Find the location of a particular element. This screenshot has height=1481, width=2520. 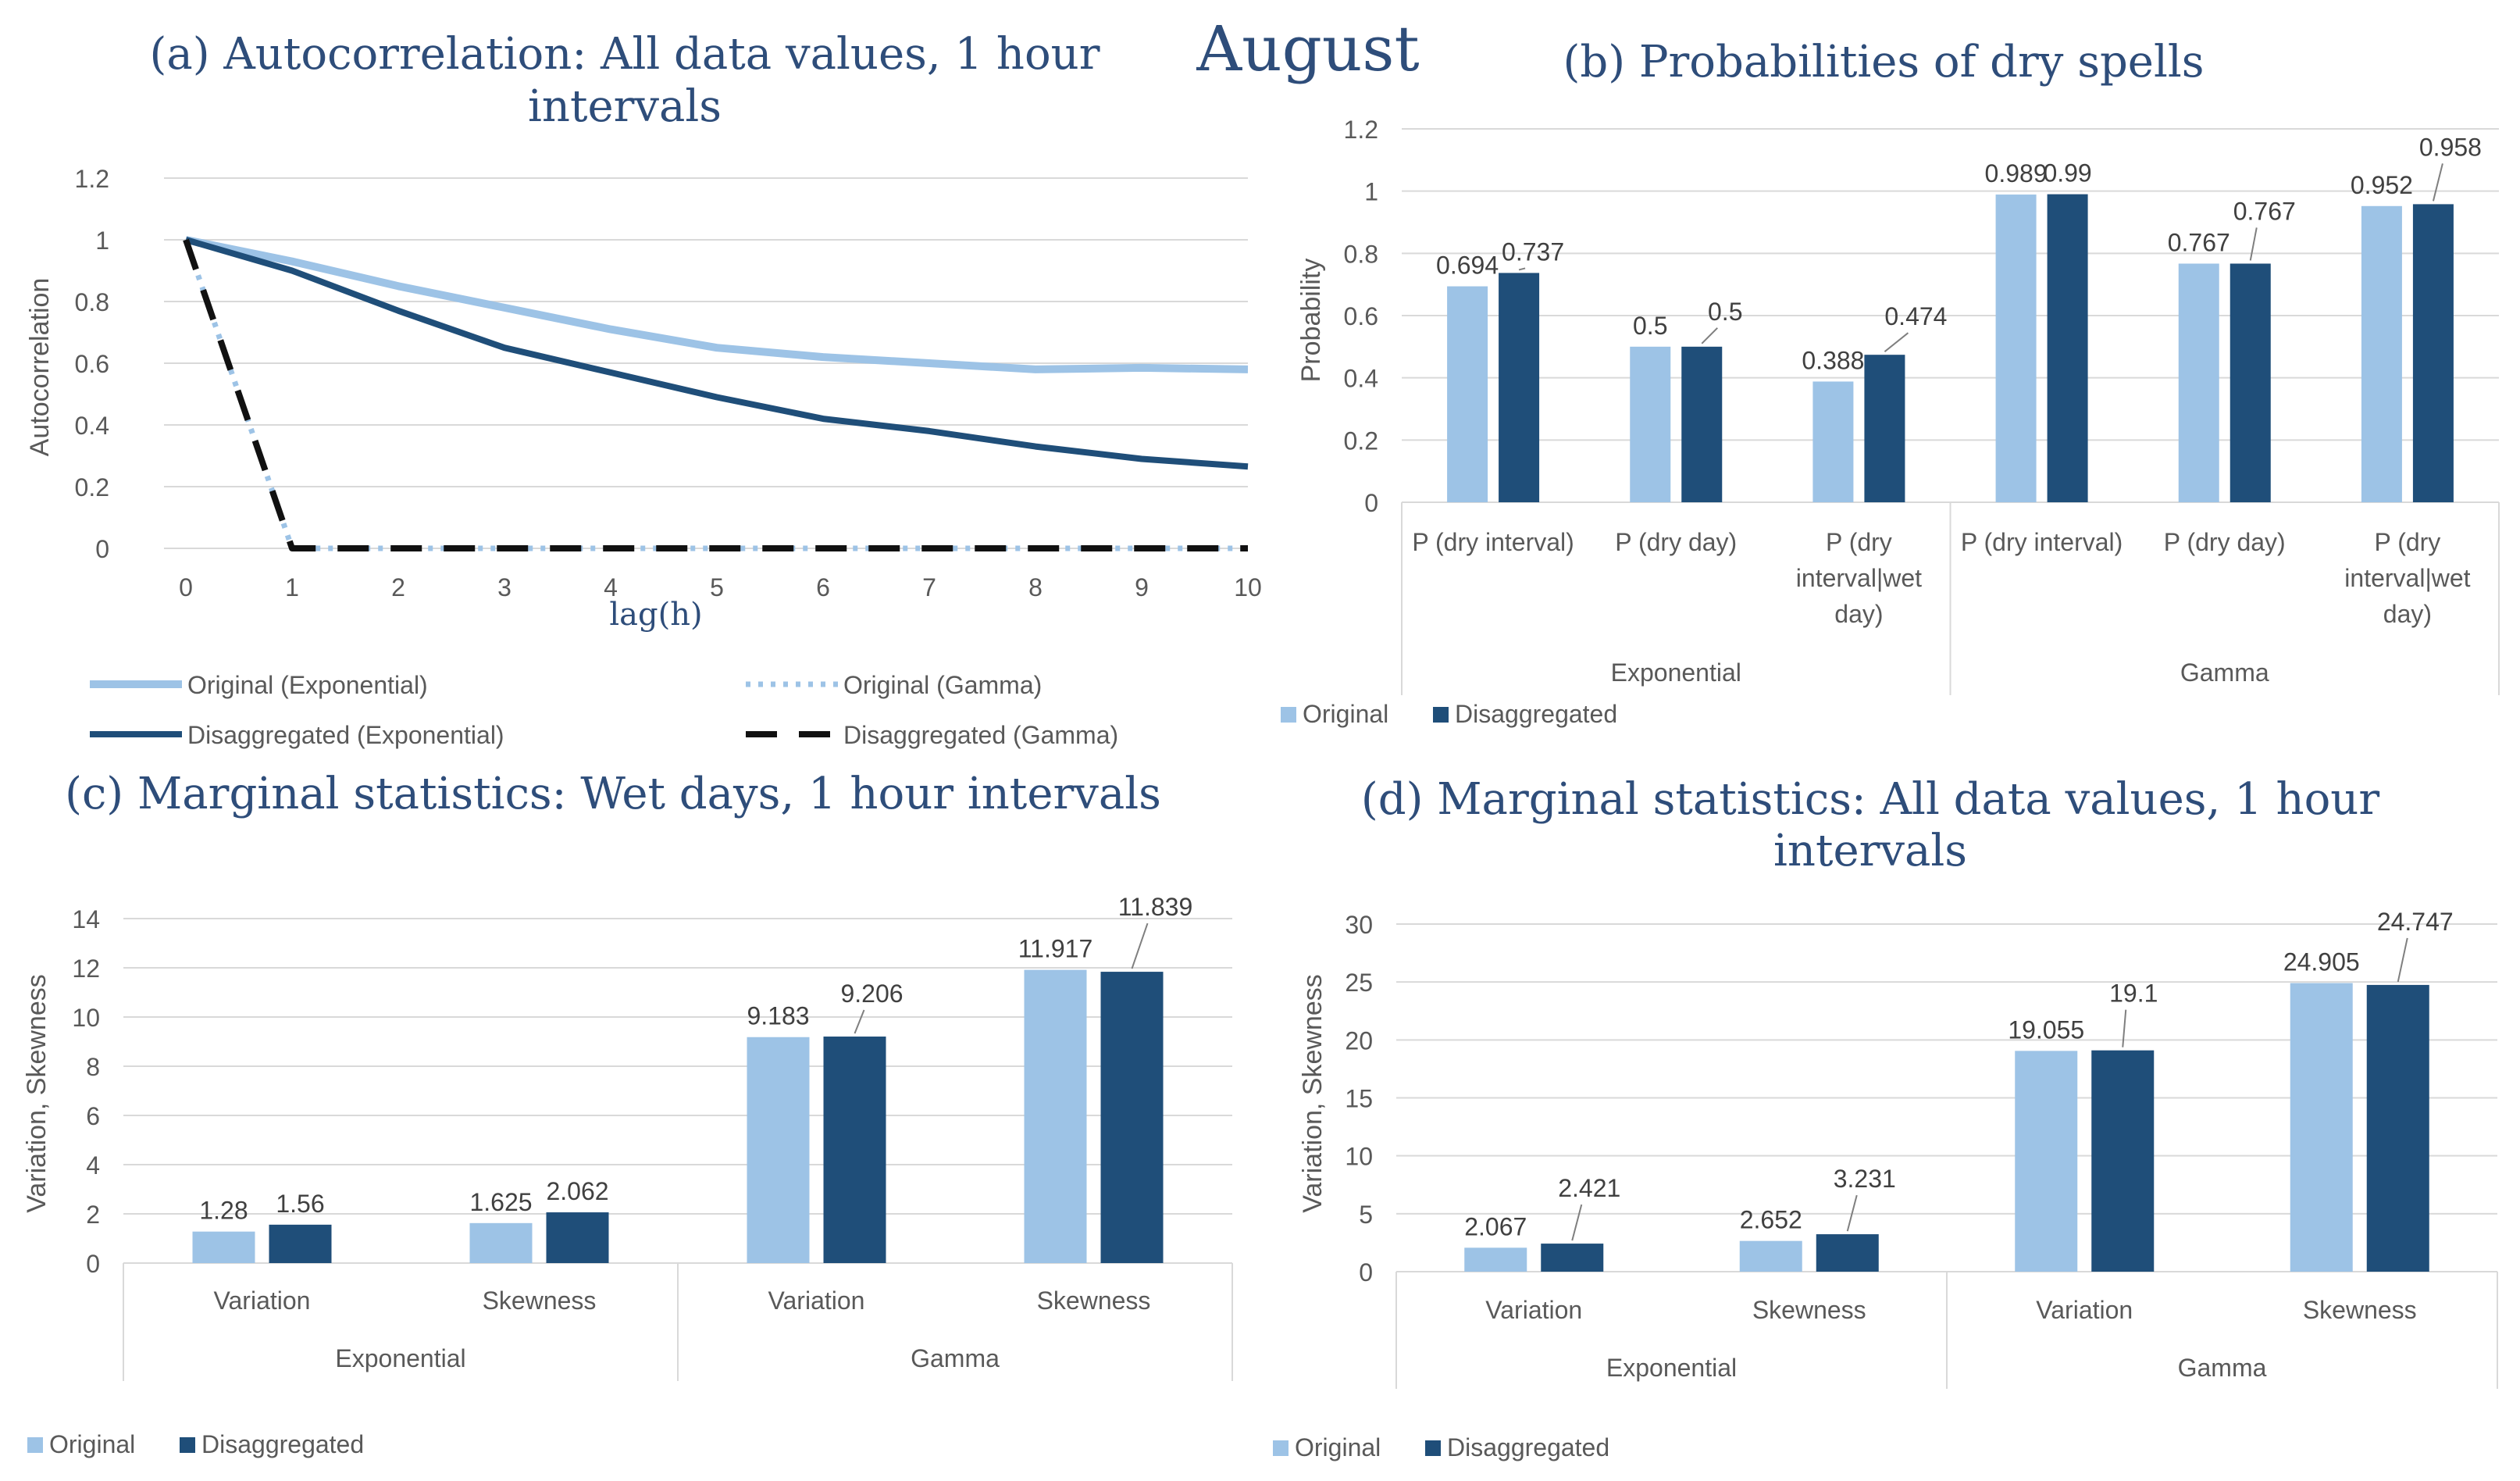

chart-a-xtick: 10 is located at coordinates (1248, 587).